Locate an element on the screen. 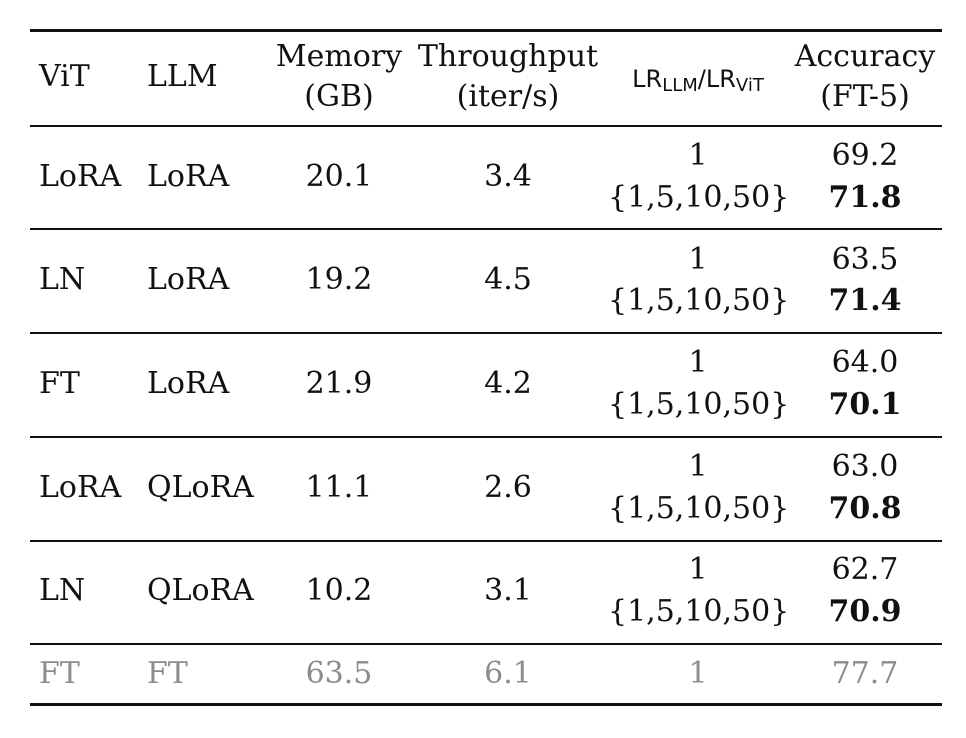 This screenshot has height=738, width=966. cell-acc-a: 64.0 is located at coordinates (865, 362).